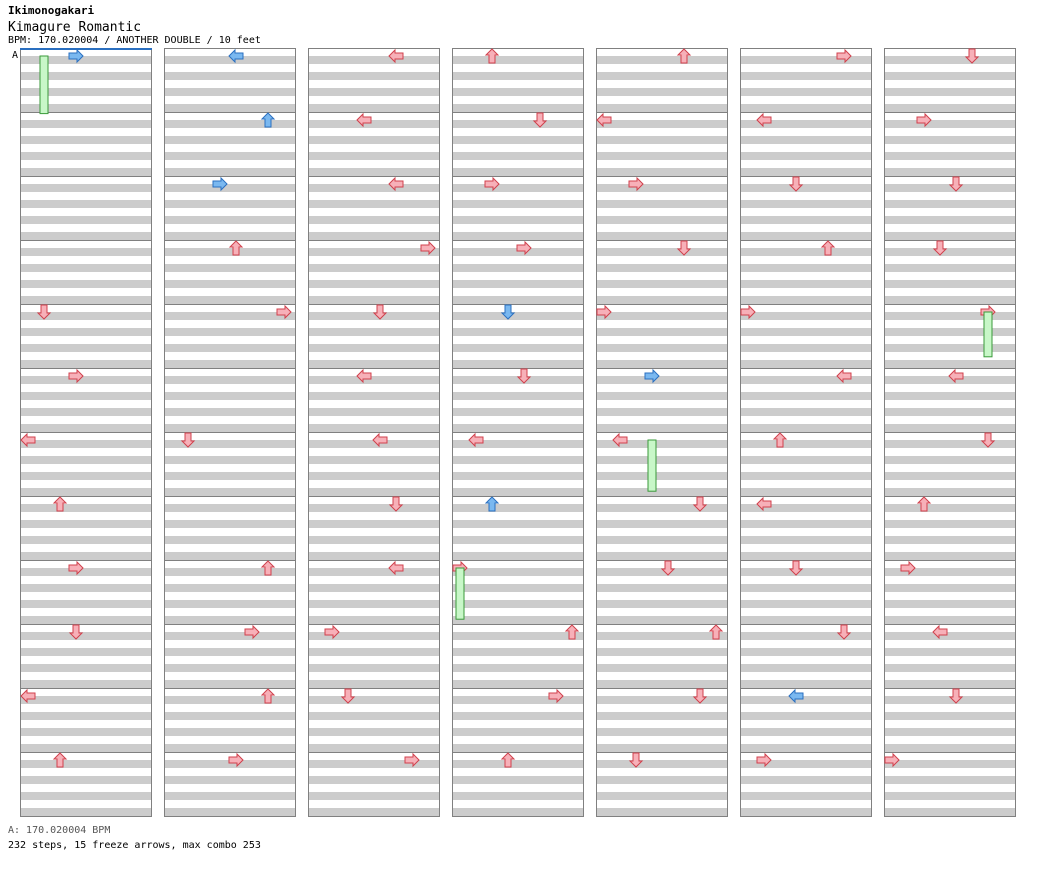 The width and height of the screenshot is (1040, 876). I want to click on freeze-bar, so click(44, 85).